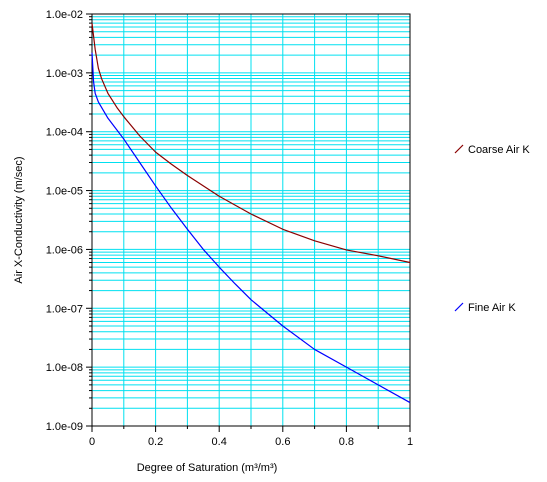 This screenshot has height=482, width=547. I want to click on legend-swatch-coarse-air-k, so click(459, 149).